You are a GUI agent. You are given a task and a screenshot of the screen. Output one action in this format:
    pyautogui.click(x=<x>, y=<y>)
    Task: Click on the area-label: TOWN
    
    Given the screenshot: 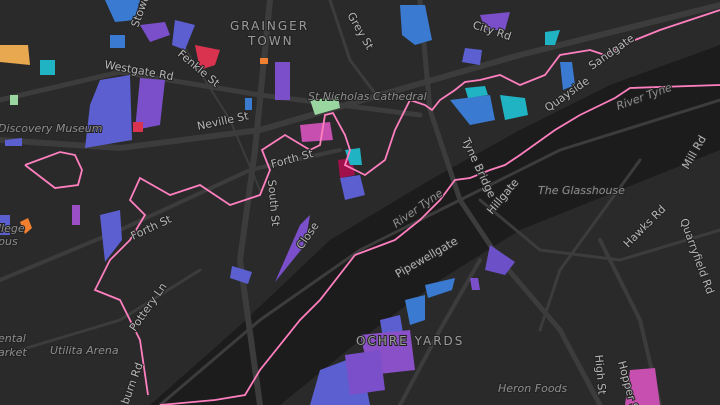 What is the action you would take?
    pyautogui.click(x=270, y=41)
    